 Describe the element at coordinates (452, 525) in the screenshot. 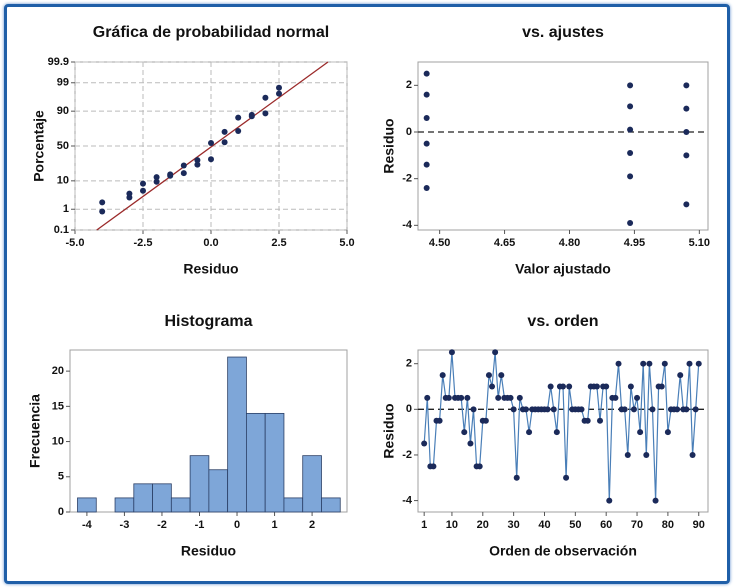

I see `x-tick-label: 10` at that location.